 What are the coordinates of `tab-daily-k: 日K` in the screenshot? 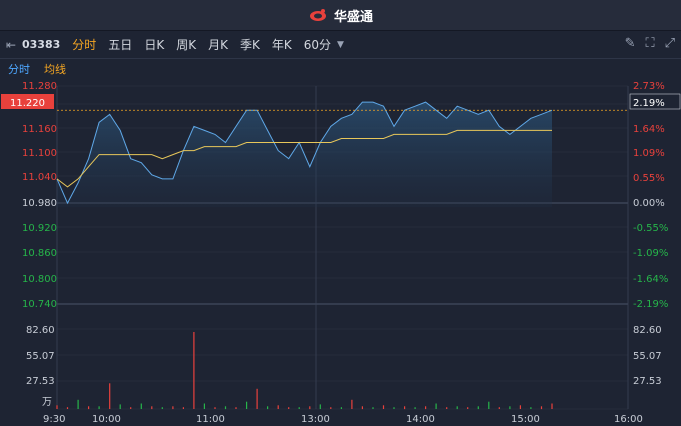 It's located at (154, 45).